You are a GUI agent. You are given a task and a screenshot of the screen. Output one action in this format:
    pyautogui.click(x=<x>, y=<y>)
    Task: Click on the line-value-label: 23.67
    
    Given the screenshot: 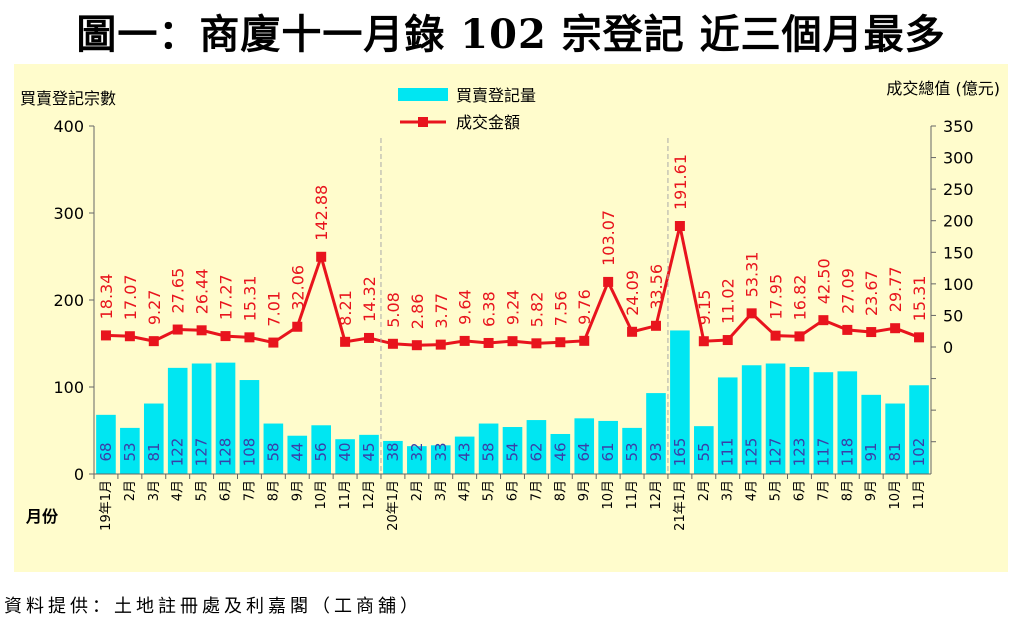 What is the action you would take?
    pyautogui.click(x=871, y=293)
    